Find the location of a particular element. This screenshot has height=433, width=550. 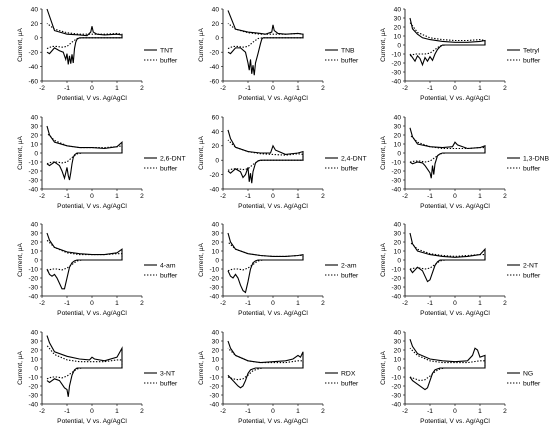

series-line-tetryl is located at coordinates (447, 42).